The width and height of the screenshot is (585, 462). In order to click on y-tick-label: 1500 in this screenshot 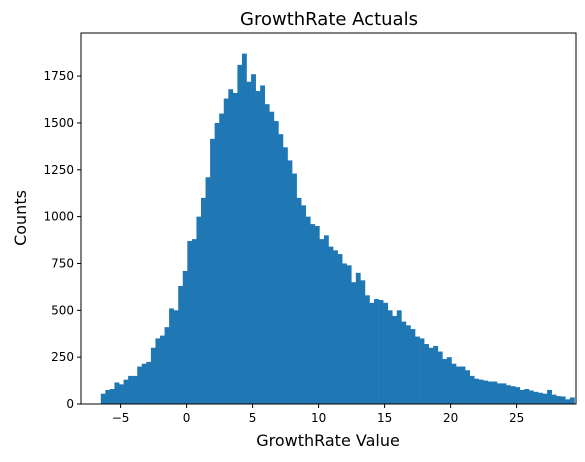, I will do `click(58, 123)`.